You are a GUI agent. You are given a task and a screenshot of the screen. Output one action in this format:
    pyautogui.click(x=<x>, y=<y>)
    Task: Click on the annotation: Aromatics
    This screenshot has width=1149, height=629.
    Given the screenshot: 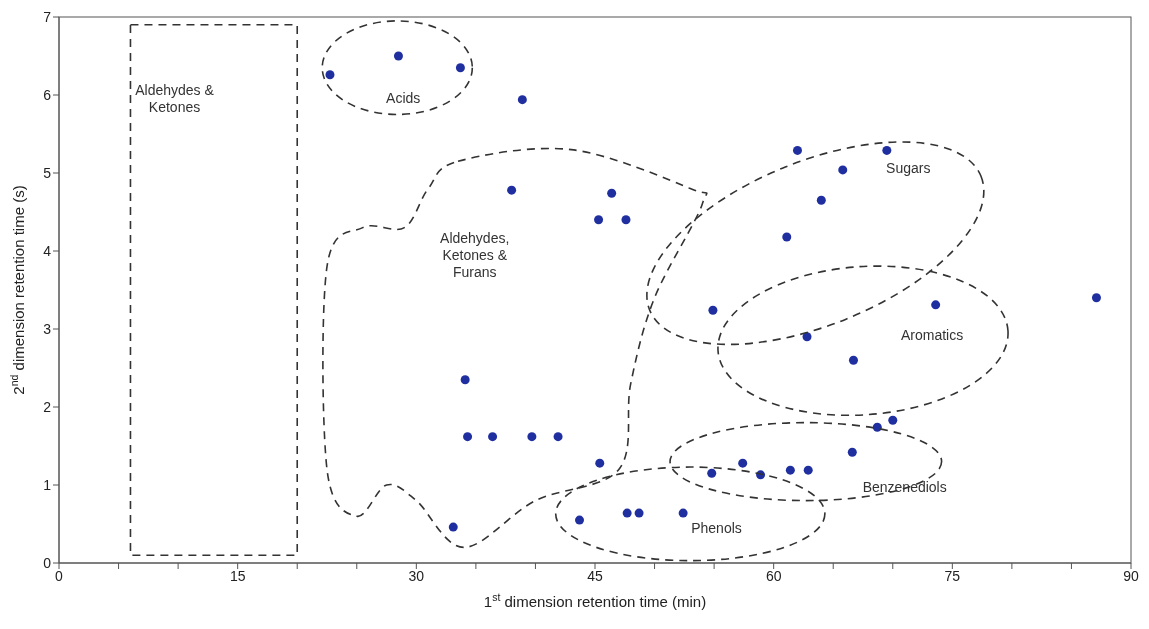 What is the action you would take?
    pyautogui.click(x=932, y=334)
    